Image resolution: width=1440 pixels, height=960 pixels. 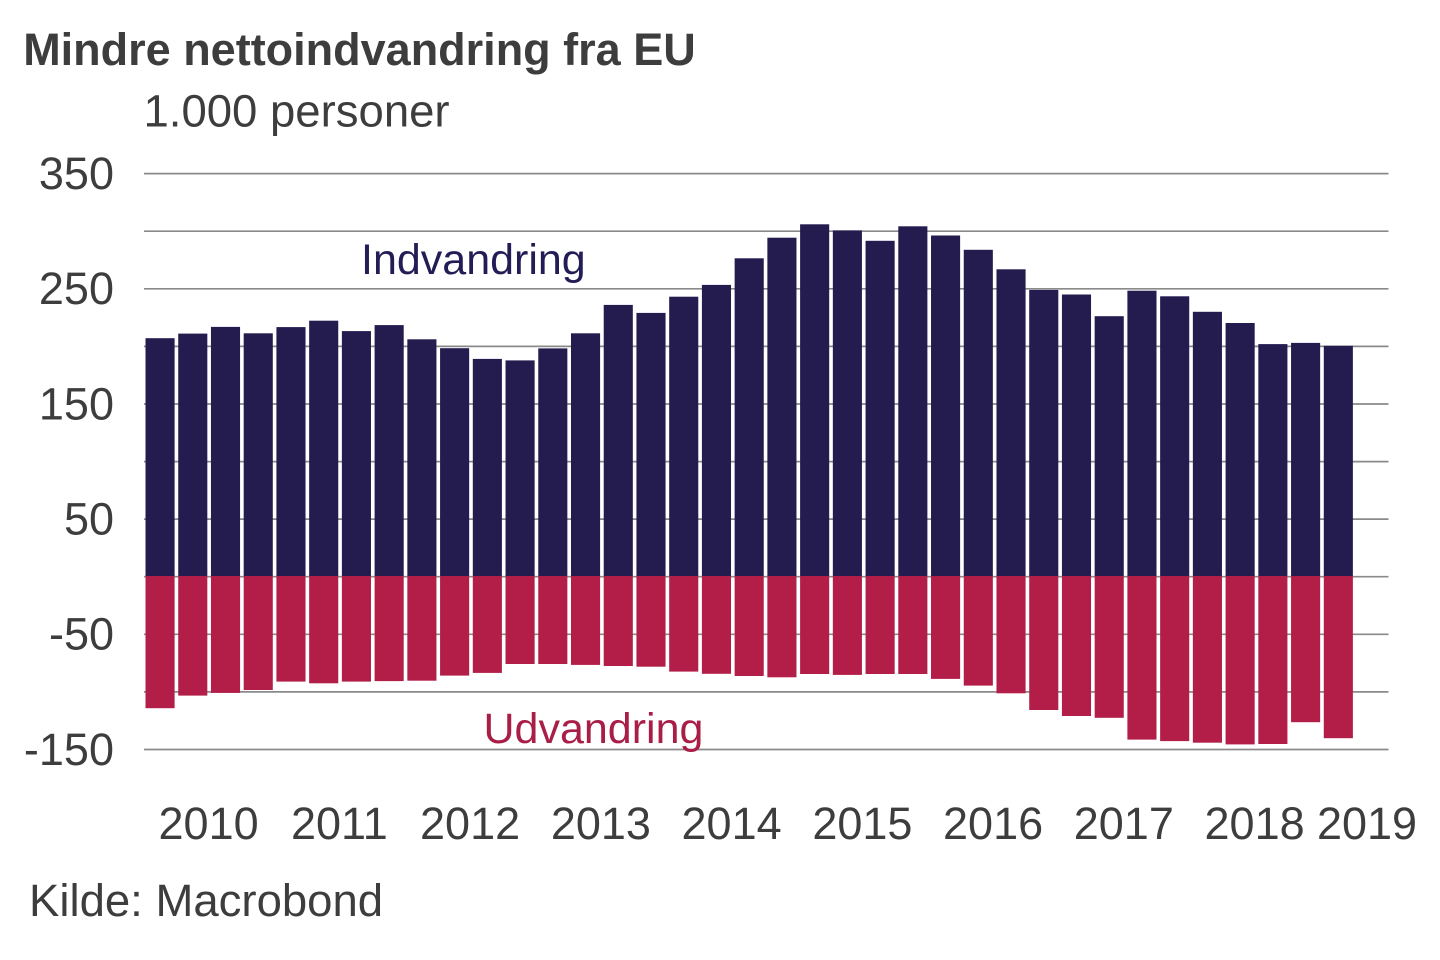 I want to click on svg-text: 2019, so click(x=1367, y=823).